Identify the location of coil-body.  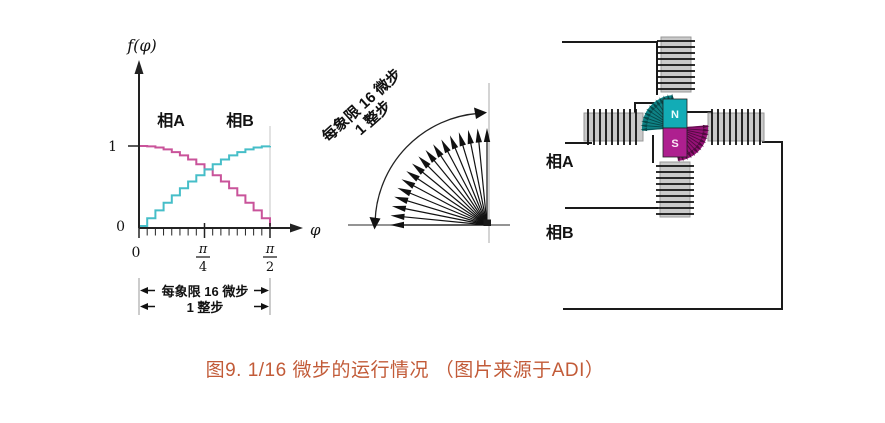
(613, 127).